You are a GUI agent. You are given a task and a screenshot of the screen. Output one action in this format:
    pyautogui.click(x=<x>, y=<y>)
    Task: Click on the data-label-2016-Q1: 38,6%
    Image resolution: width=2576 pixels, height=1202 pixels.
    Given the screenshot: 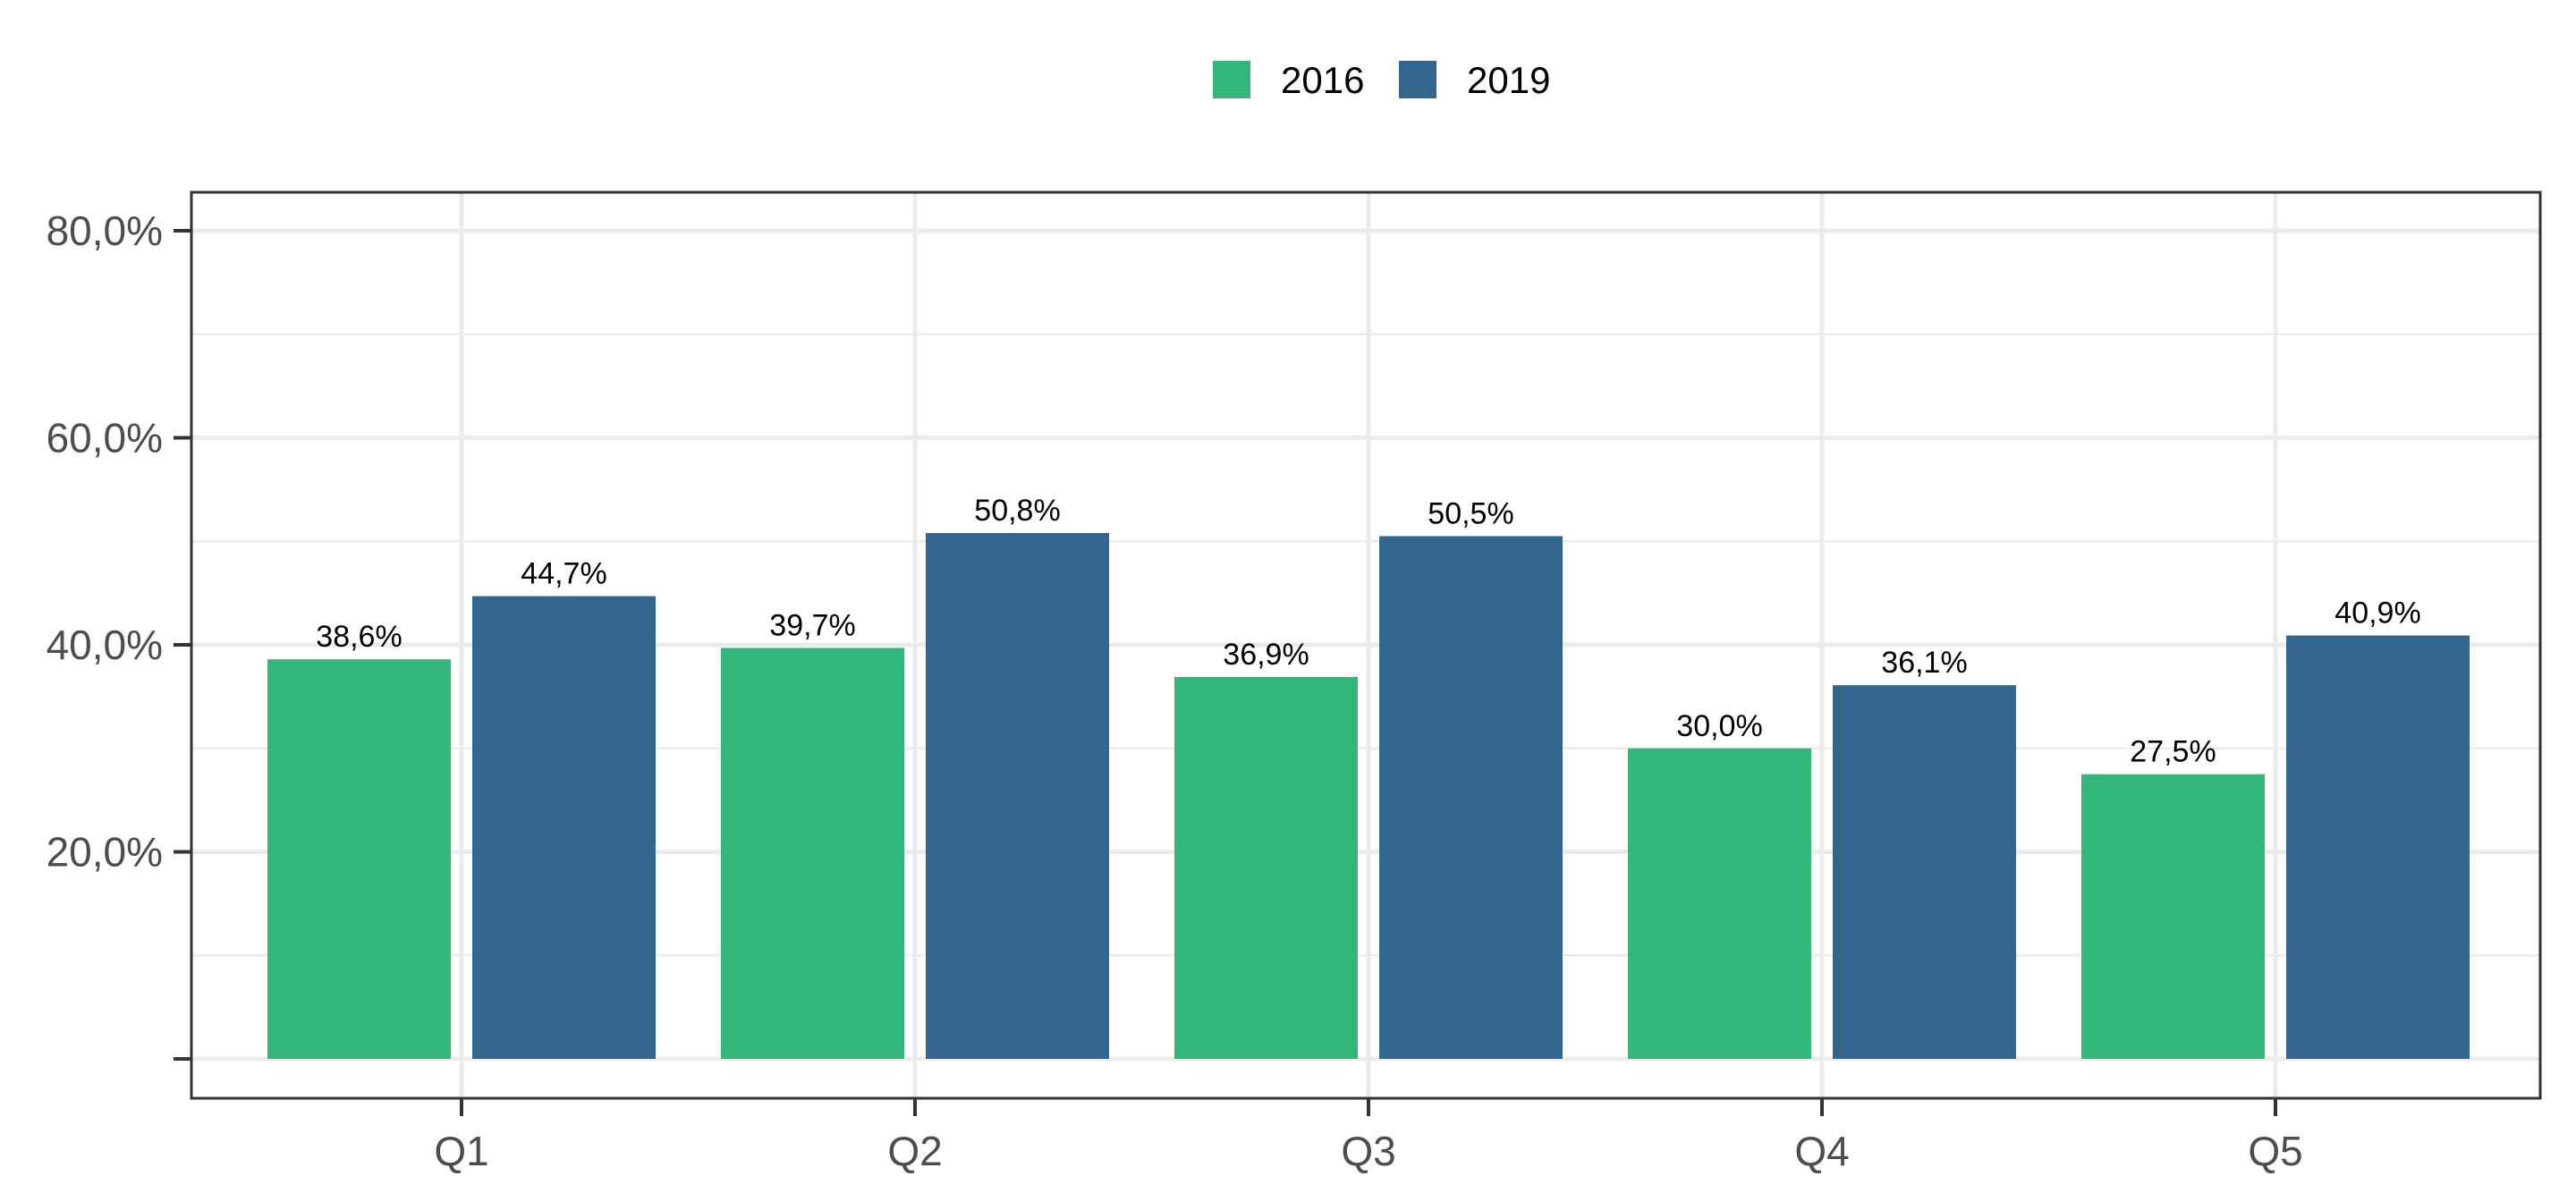 What is the action you would take?
    pyautogui.click(x=359, y=637)
    